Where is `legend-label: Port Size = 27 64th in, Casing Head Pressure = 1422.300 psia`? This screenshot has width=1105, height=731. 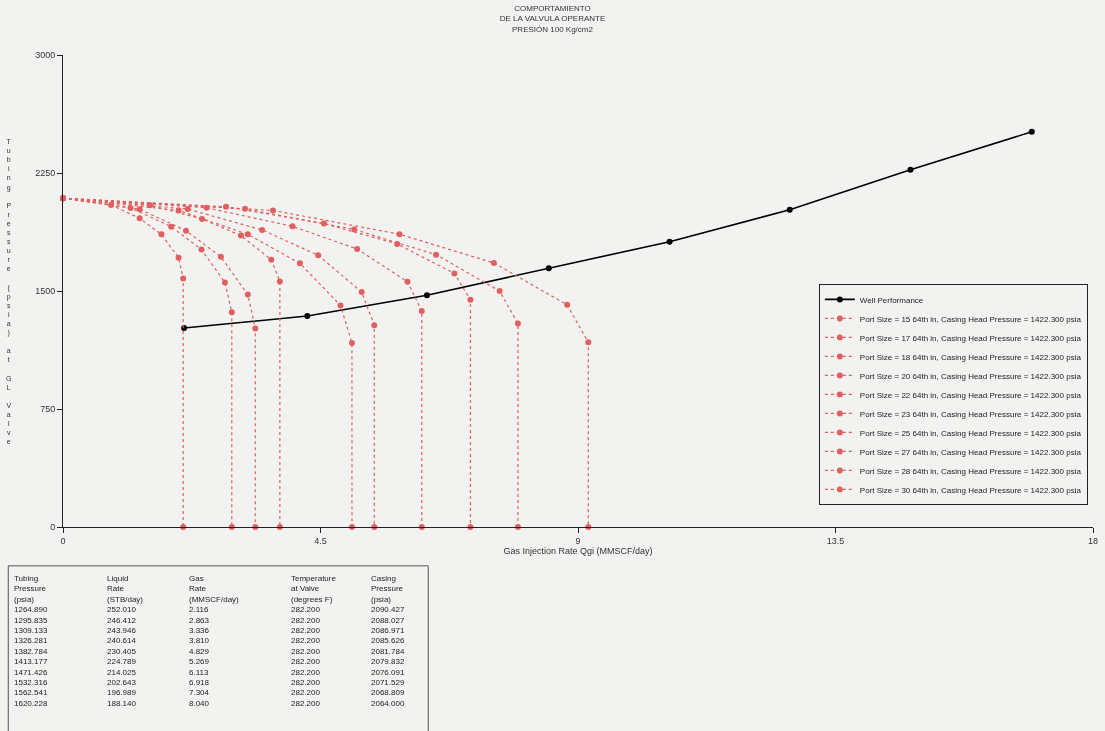 legend-label: Port Size = 27 64th in, Casing Head Pressure = 1422.300 psia is located at coordinates (970, 452).